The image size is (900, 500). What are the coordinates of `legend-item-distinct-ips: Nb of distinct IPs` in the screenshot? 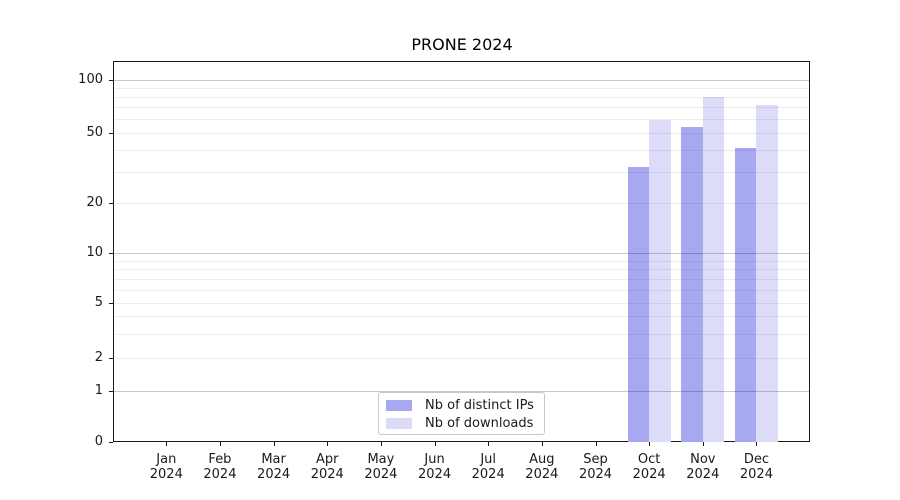 It's located at (465, 405).